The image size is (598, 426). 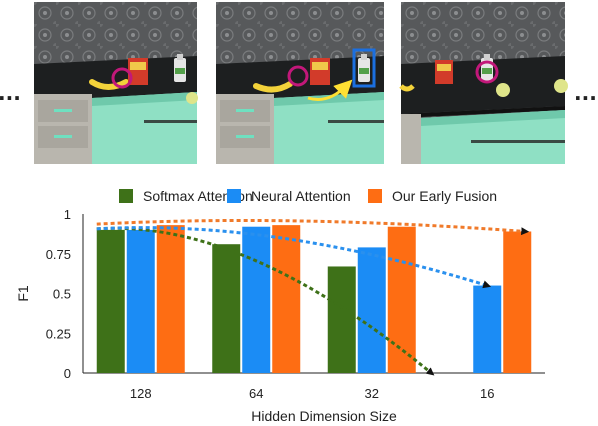 What do you see at coordinates (141, 393) in the screenshot?
I see `x-tick-label: 128` at bounding box center [141, 393].